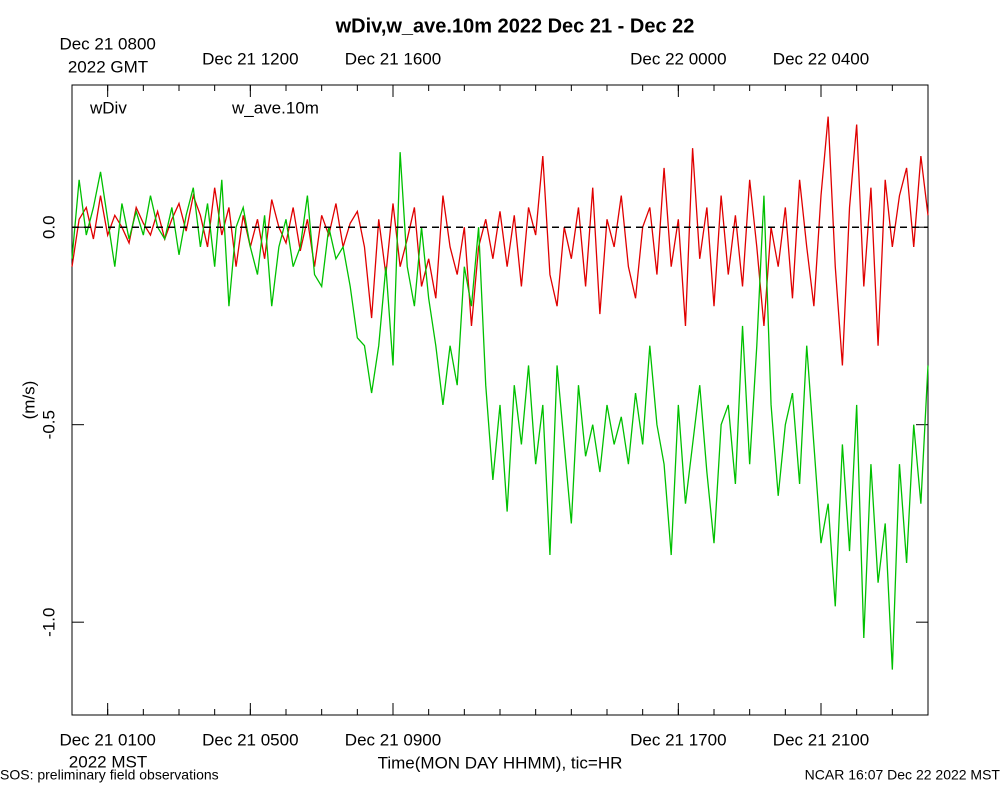 This screenshot has width=1000, height=800. What do you see at coordinates (678, 58) in the screenshot?
I see `x2-tick-label: Dec 22 0000` at bounding box center [678, 58].